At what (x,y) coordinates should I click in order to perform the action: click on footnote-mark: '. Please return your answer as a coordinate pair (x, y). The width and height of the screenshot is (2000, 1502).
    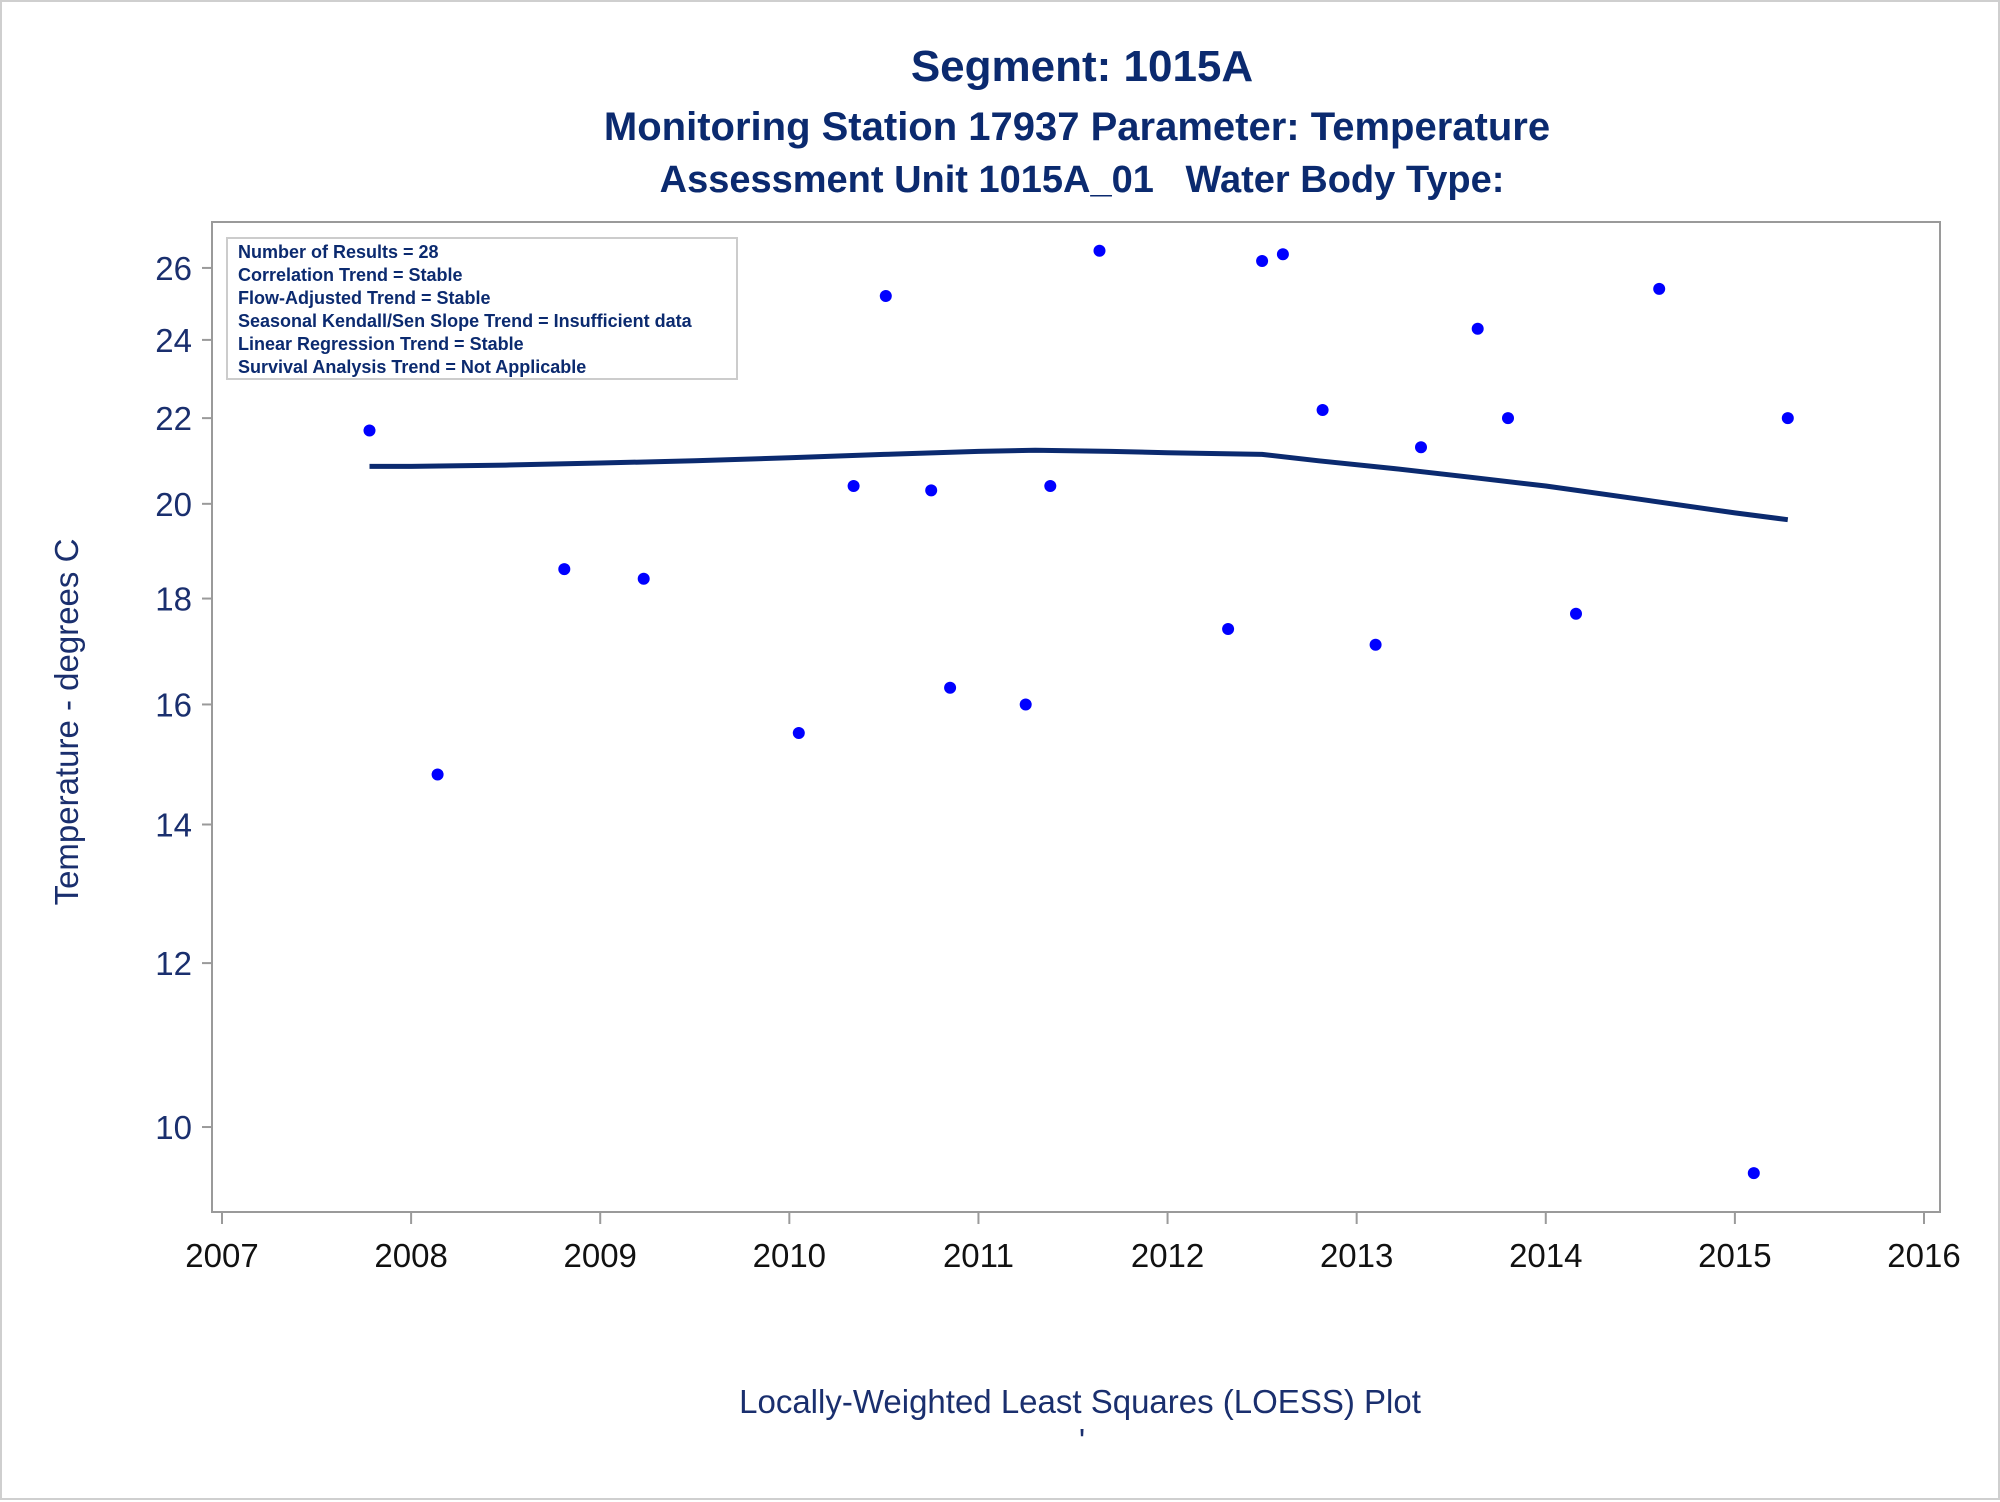
    Looking at the image, I should click on (1082, 1440).